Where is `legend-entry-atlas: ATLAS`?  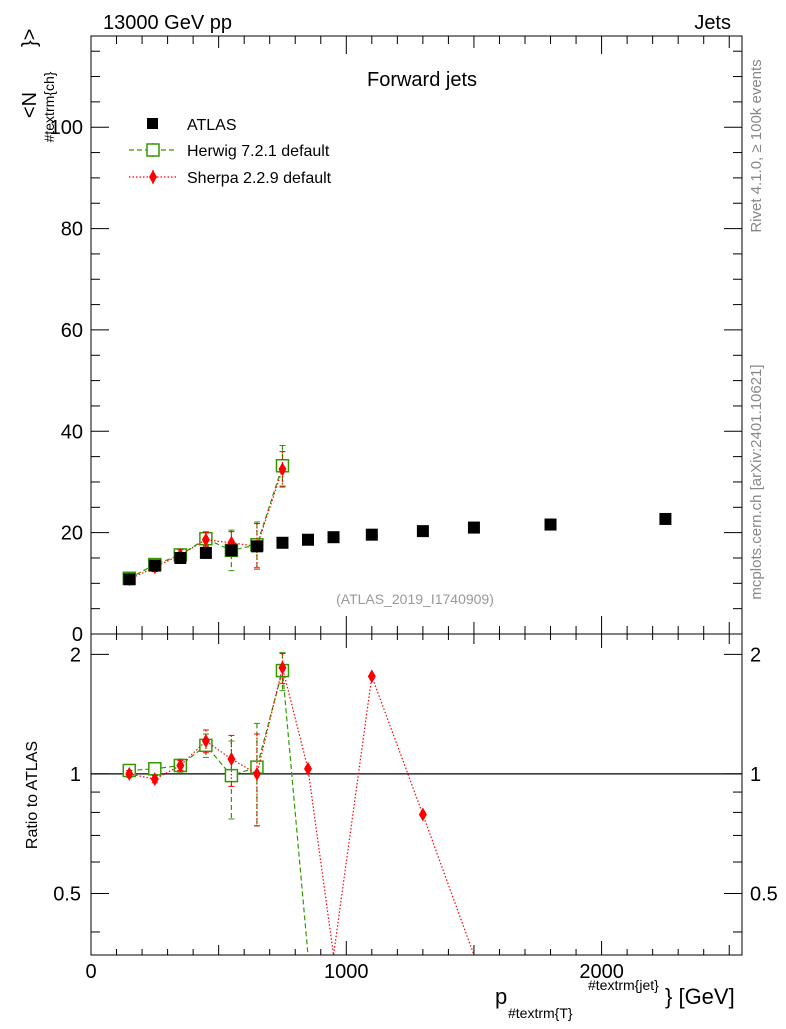
legend-entry-atlas: ATLAS is located at coordinates (192, 125).